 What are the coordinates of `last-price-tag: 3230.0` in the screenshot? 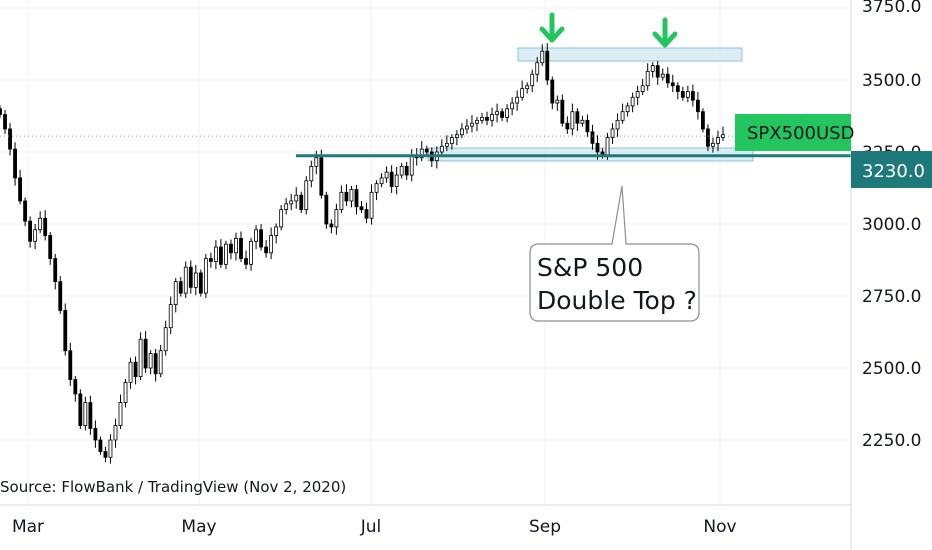 It's located at (891, 169).